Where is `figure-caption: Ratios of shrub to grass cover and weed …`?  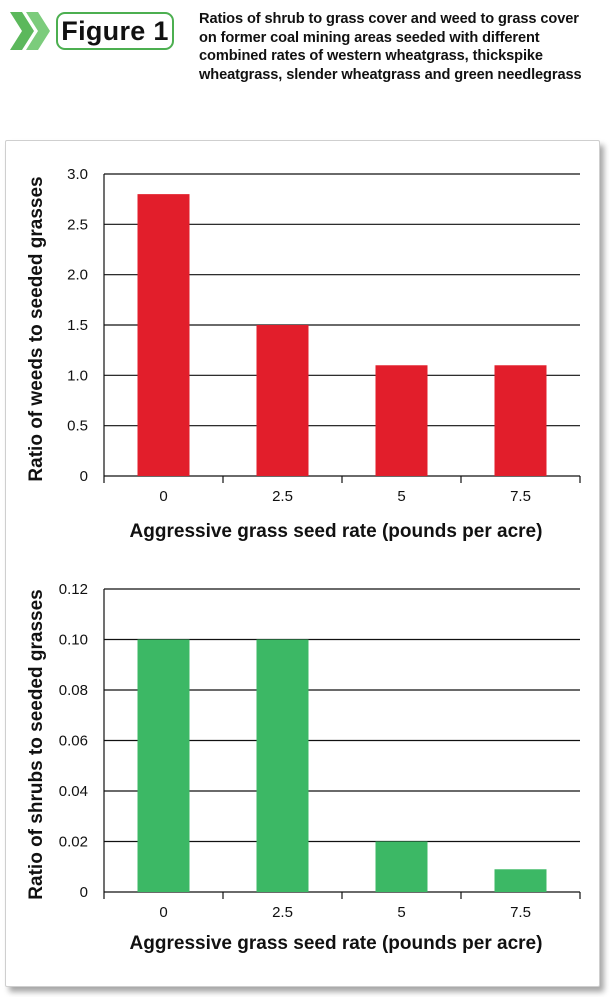
figure-caption: Ratios of shrub to grass cover and weed … is located at coordinates (390, 47).